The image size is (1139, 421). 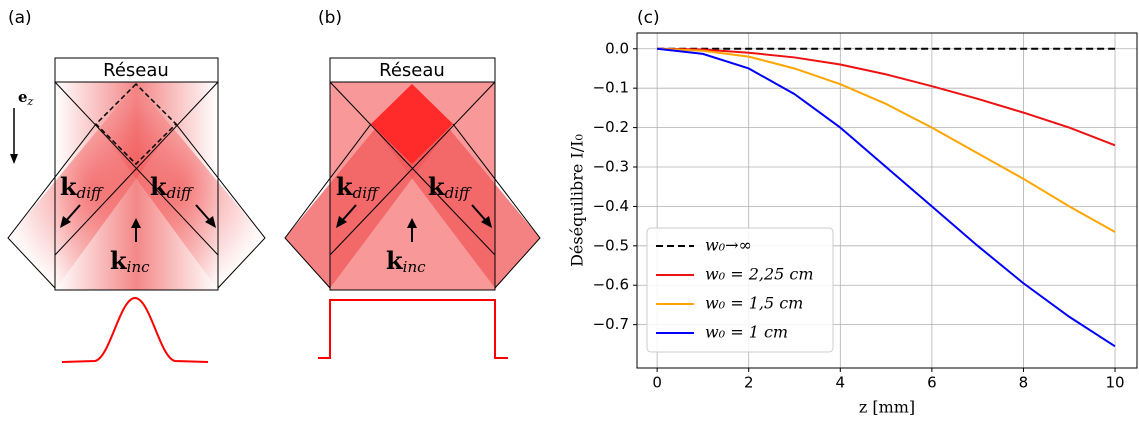 What do you see at coordinates (648, 18) in the screenshot?
I see `panel-label: (c)` at bounding box center [648, 18].